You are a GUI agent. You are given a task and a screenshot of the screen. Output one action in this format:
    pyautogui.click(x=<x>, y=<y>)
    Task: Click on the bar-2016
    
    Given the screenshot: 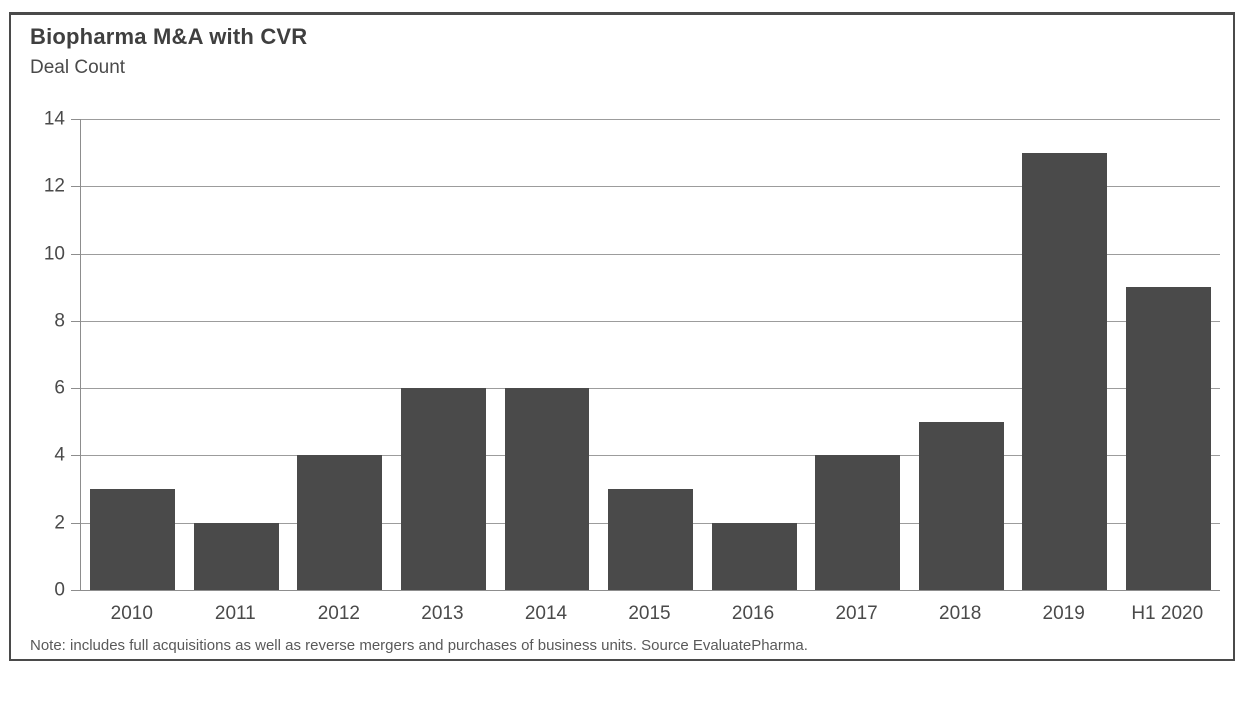 What is the action you would take?
    pyautogui.click(x=754, y=556)
    